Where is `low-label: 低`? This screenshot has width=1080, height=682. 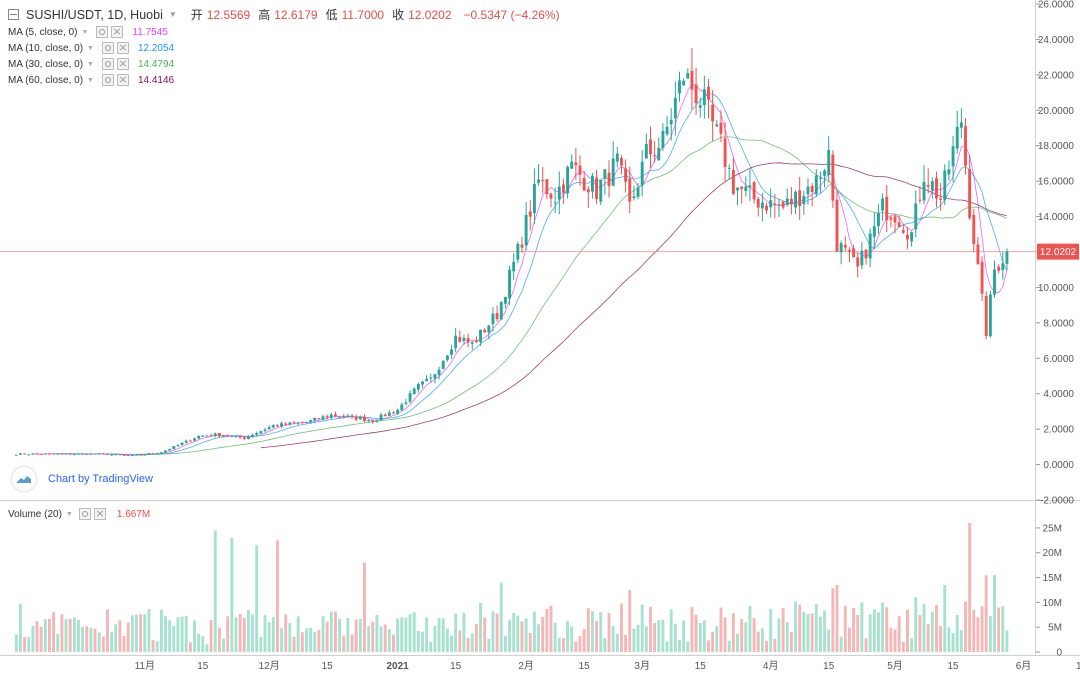
low-label: 低 is located at coordinates (331, 15).